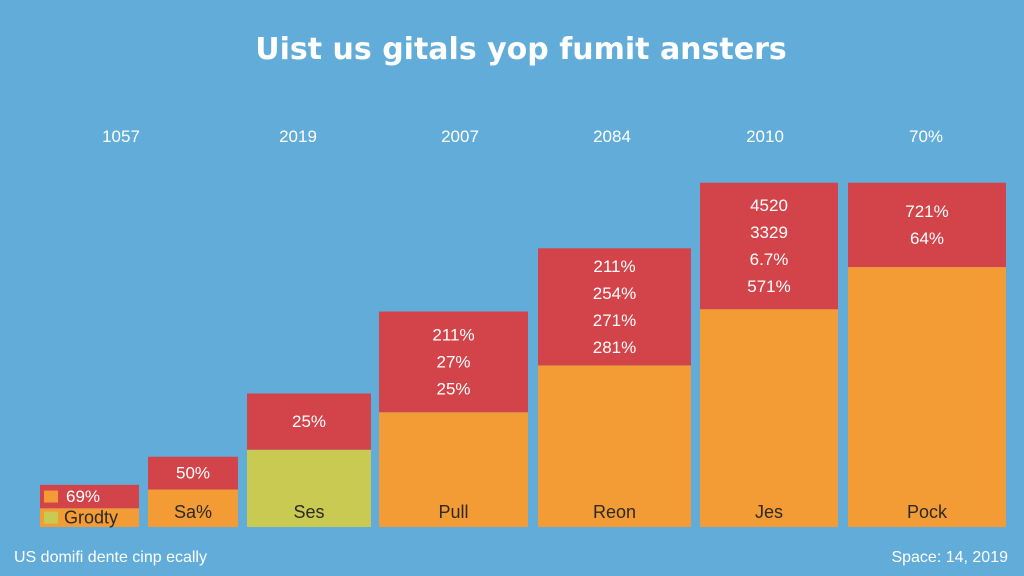  I want to click on column-label: 2007, so click(460, 136).